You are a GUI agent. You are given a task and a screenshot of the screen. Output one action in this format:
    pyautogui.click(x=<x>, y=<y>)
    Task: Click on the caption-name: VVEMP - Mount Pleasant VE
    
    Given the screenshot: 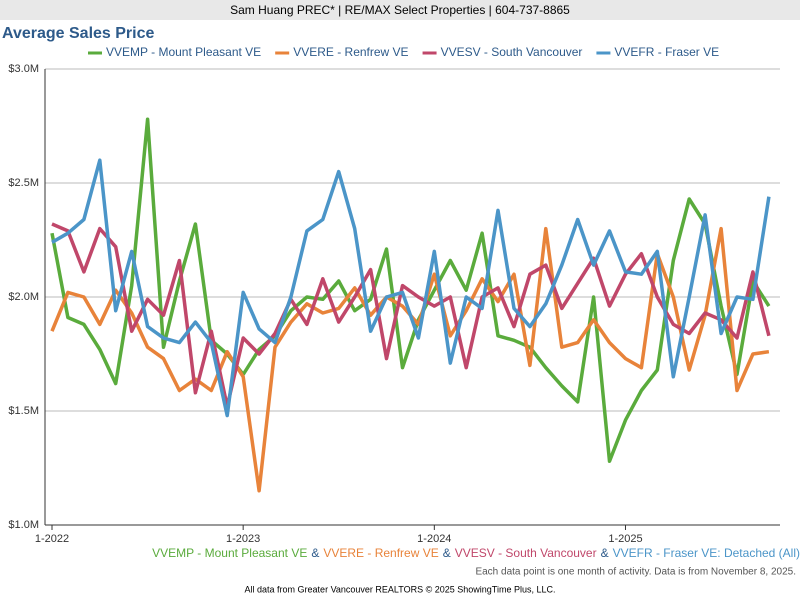 What is the action you would take?
    pyautogui.click(x=229, y=553)
    